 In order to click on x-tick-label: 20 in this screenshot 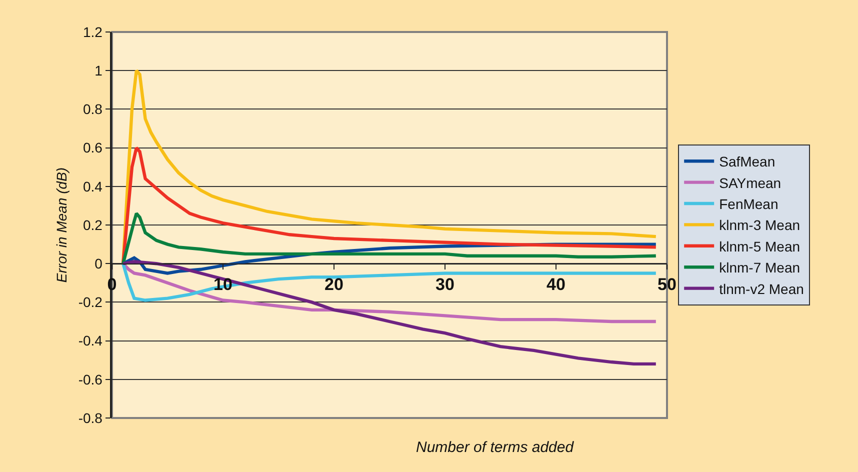, I will do `click(334, 284)`.